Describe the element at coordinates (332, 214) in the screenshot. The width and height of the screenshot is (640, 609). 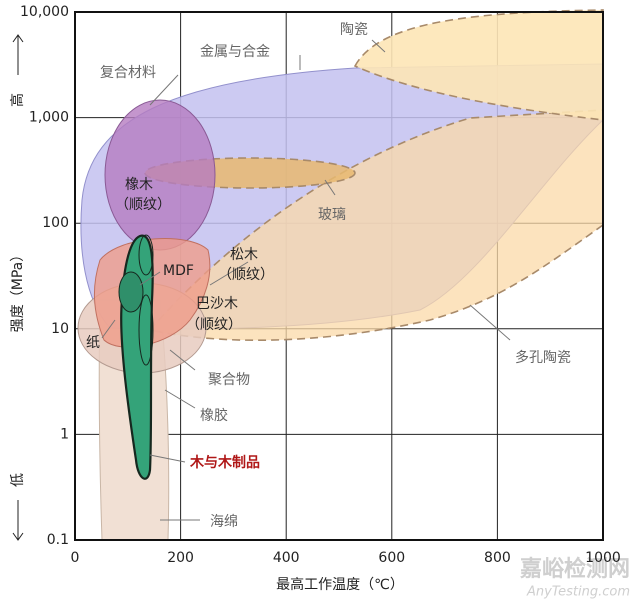
I see `region-label: 玻璃` at that location.